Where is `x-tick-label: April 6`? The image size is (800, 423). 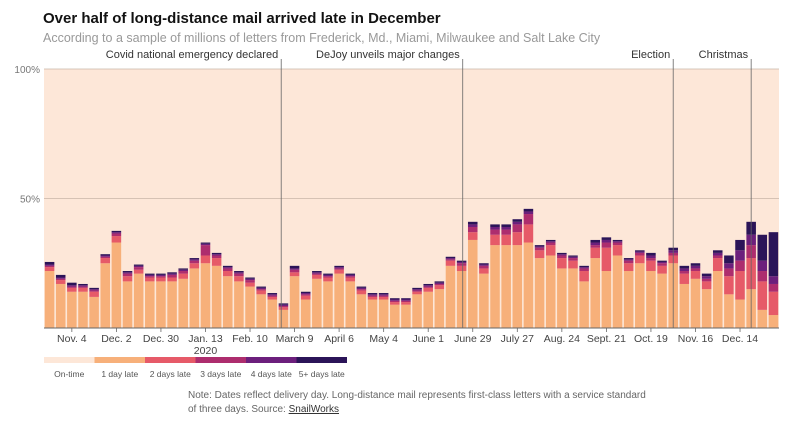 x-tick-label: April 6 is located at coordinates (339, 339).